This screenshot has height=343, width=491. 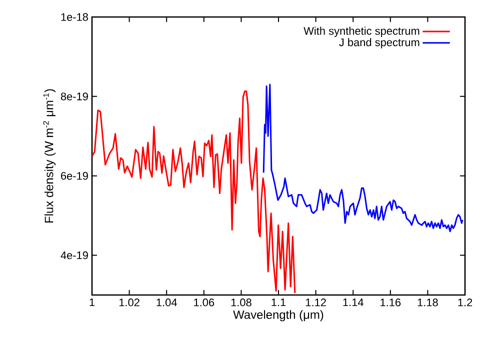 I want to click on x-tick-label: 1.16, so click(x=390, y=302).